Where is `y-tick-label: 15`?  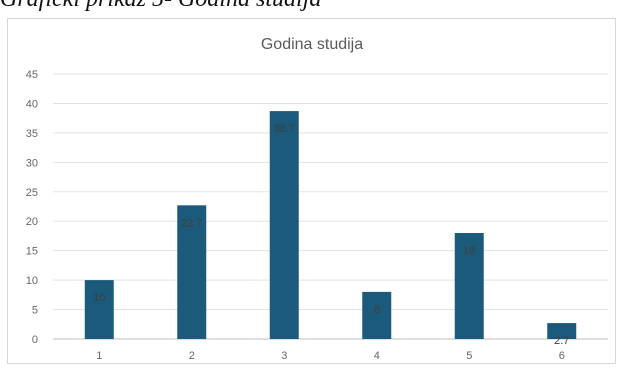
y-tick-label: 15 is located at coordinates (32, 252).